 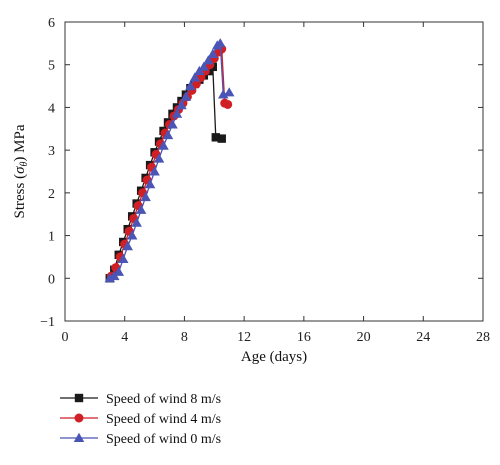 I want to click on legend-label: Speed of wind 4 m/s, so click(x=163, y=419).